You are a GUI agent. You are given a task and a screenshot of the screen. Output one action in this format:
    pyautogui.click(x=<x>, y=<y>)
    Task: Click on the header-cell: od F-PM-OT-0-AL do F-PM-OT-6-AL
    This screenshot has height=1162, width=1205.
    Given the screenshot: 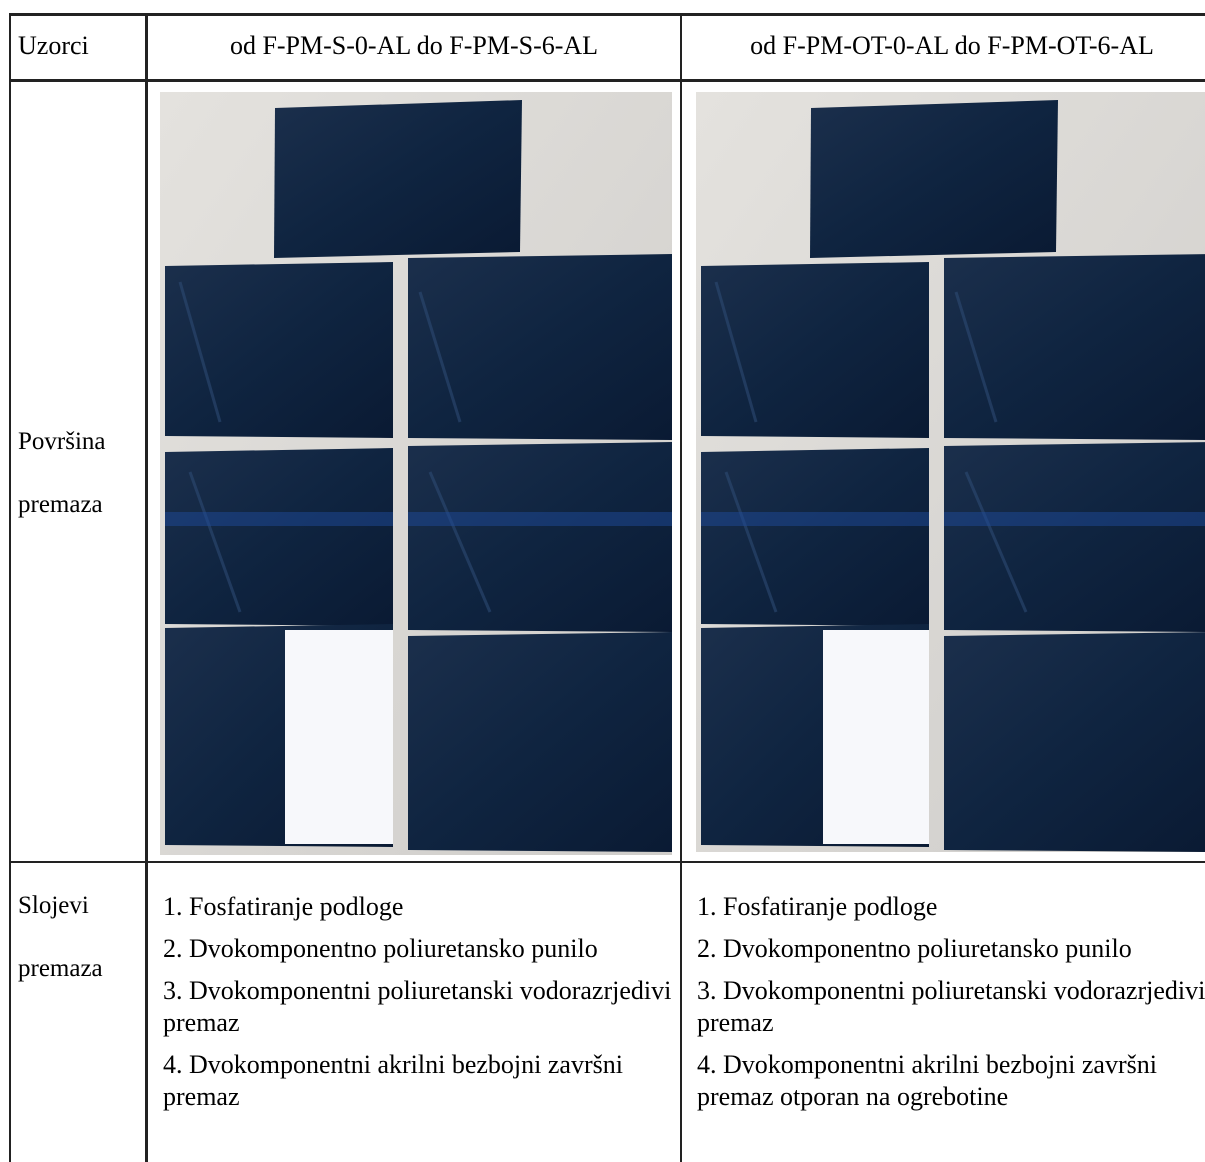 What is the action you would take?
    pyautogui.click(x=952, y=45)
    